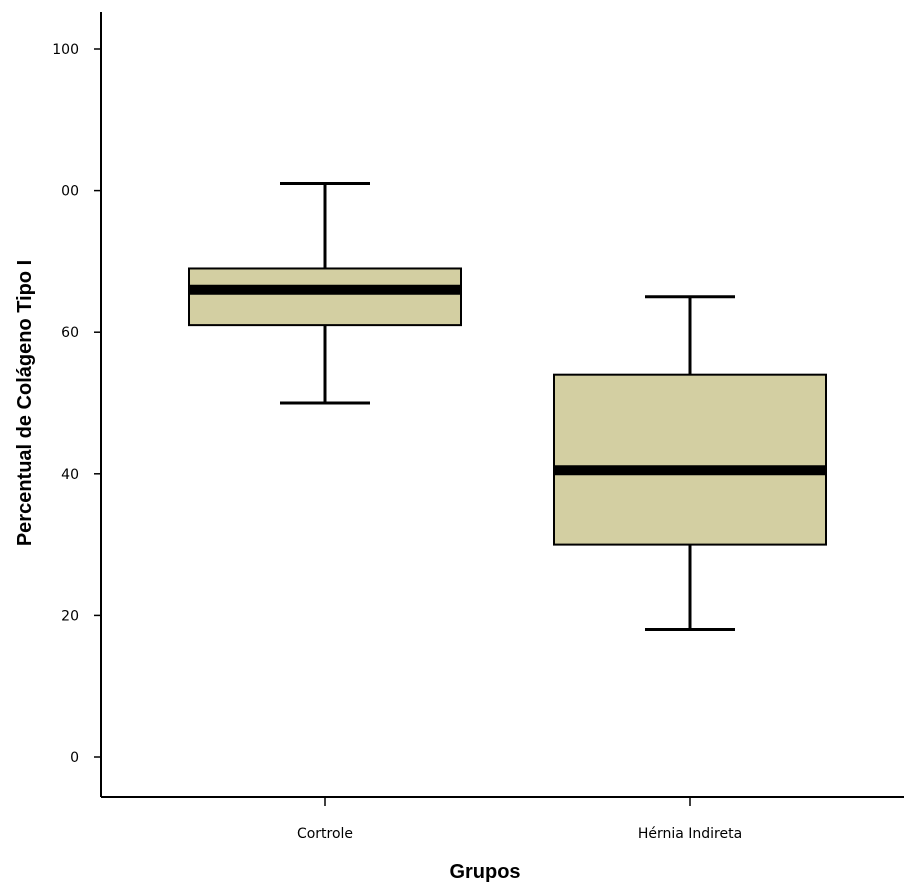 The height and width of the screenshot is (886, 904). Describe the element at coordinates (325, 834) in the screenshot. I see `x-tick-label: Cortrole` at that location.